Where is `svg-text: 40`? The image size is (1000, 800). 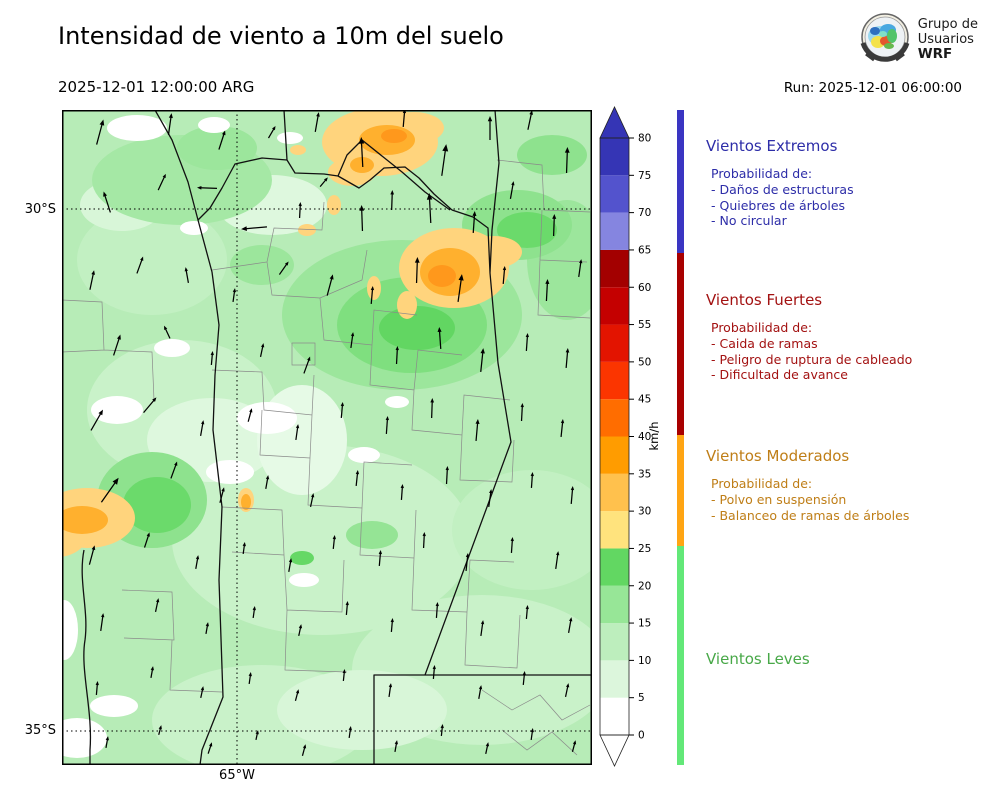 svg-text: 40 is located at coordinates (644, 437).